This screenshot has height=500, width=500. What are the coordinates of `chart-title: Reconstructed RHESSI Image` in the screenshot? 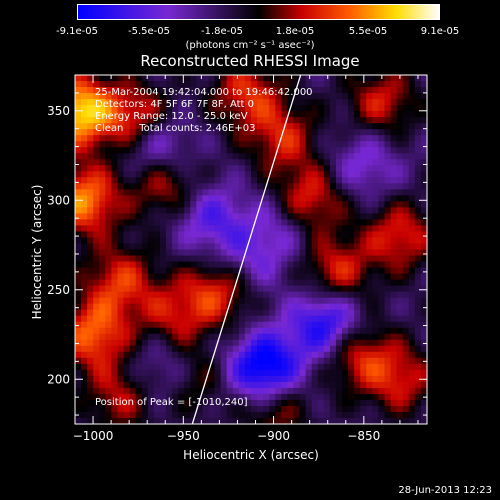 It's located at (250, 61).